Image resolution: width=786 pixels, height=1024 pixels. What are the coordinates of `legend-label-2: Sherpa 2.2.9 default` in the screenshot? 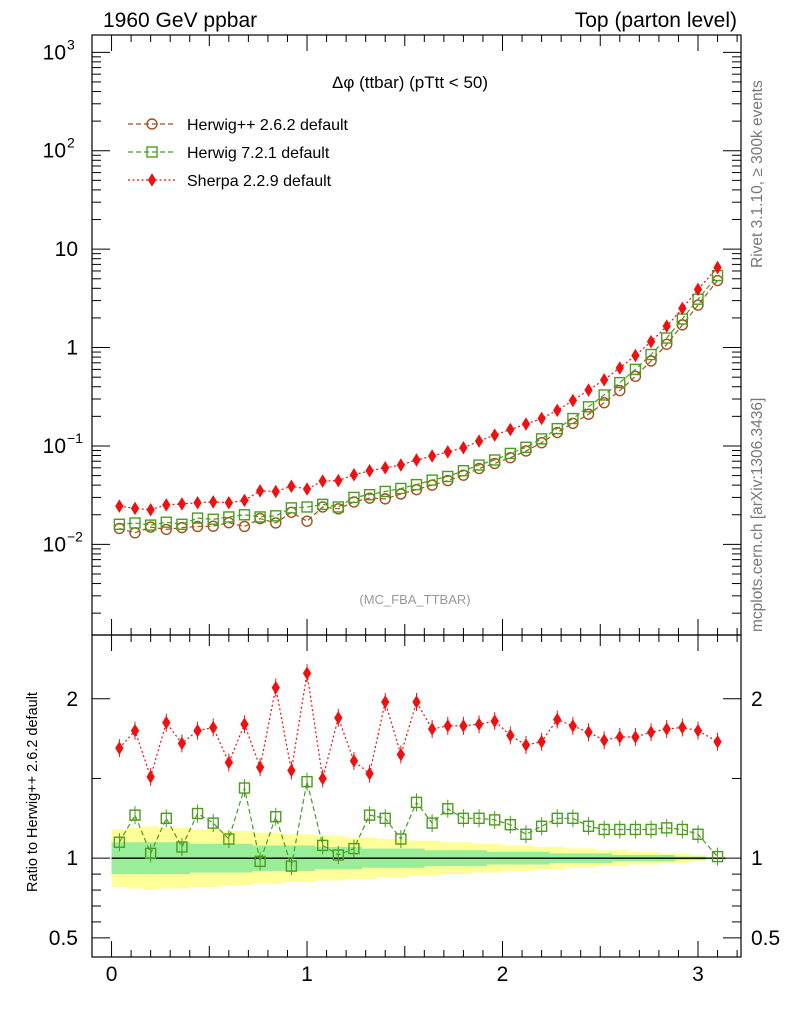 It's located at (259, 181).